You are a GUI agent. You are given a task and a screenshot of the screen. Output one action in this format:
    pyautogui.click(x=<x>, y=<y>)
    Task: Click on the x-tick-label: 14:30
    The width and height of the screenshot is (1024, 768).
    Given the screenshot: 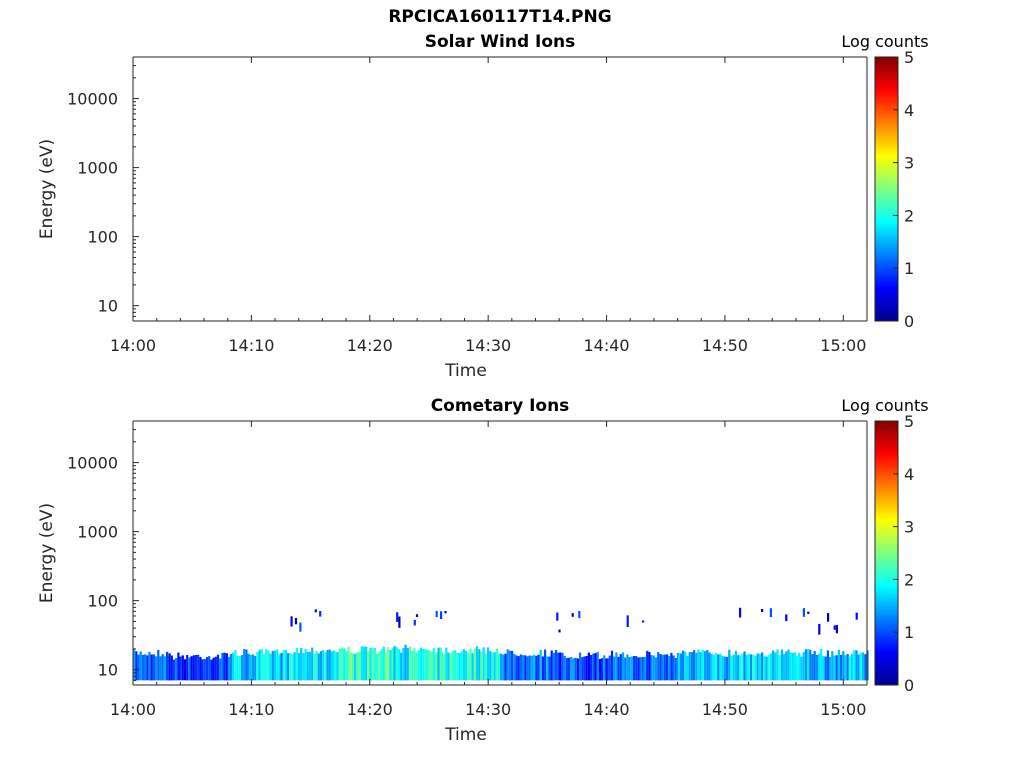 What is the action you would take?
    pyautogui.click(x=488, y=709)
    